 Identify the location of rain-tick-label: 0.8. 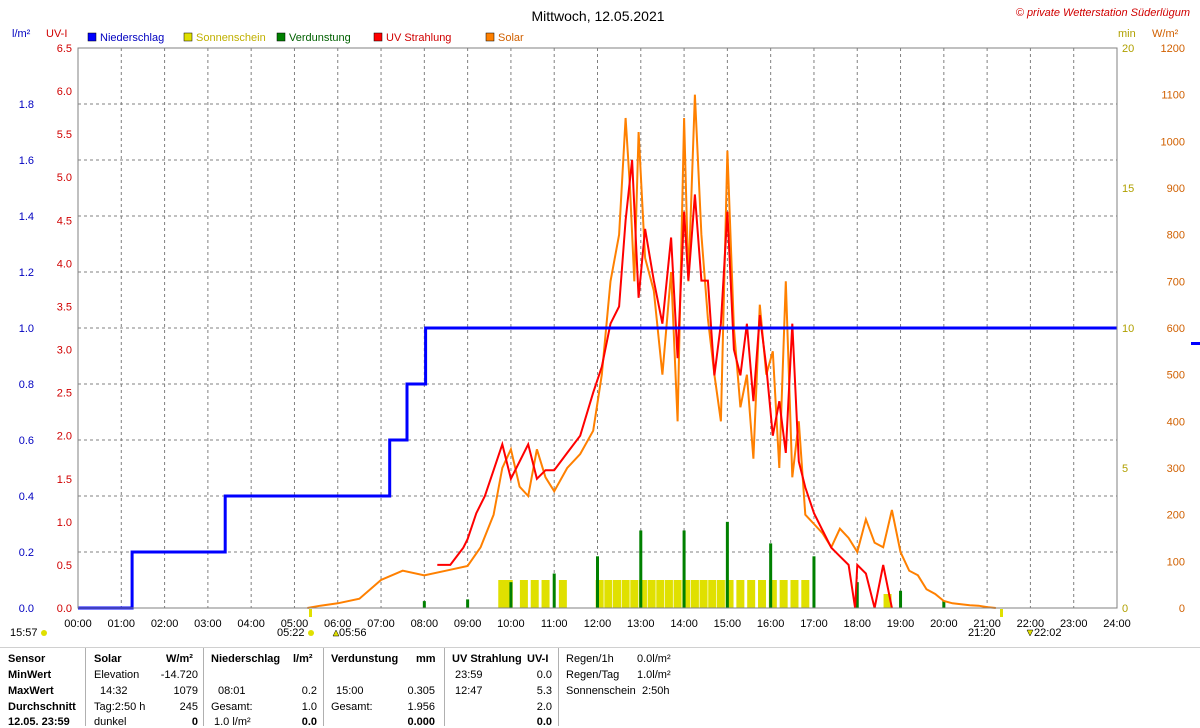
(26, 385).